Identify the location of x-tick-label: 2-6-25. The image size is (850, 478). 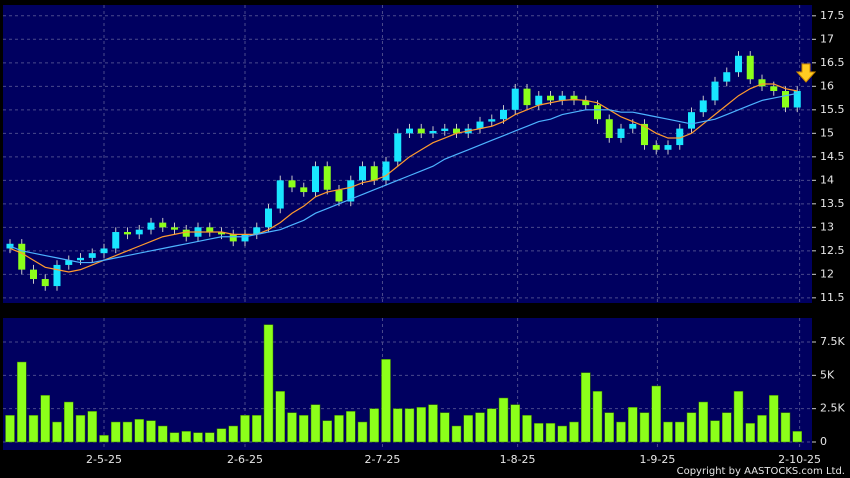
(245, 459).